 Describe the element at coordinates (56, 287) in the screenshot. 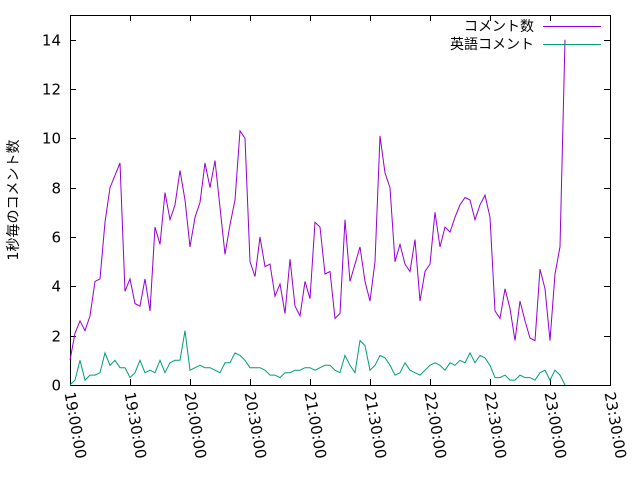

I see `y-tick-label: 4` at that location.